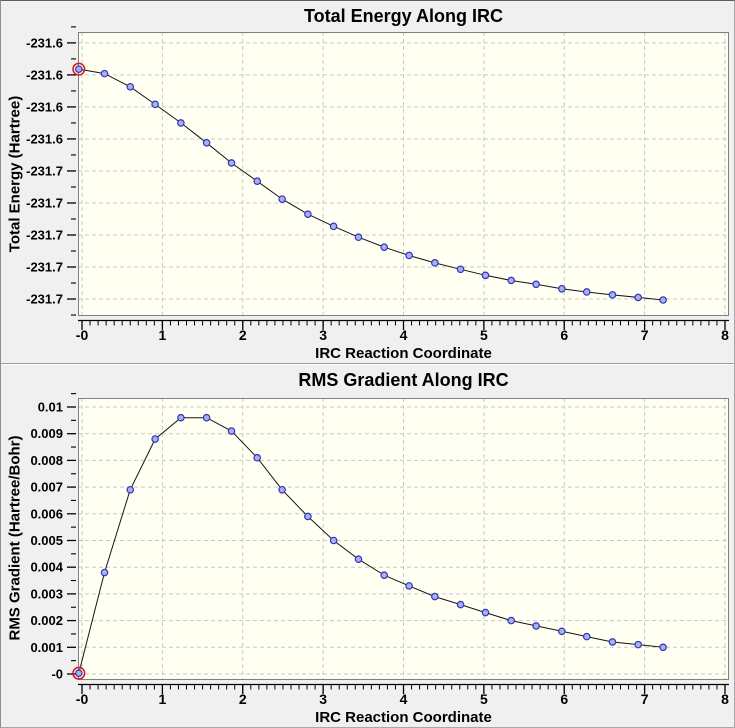 The image size is (735, 728). I want to click on y-axis-label: Total Energy (Hartree), so click(15, 174).